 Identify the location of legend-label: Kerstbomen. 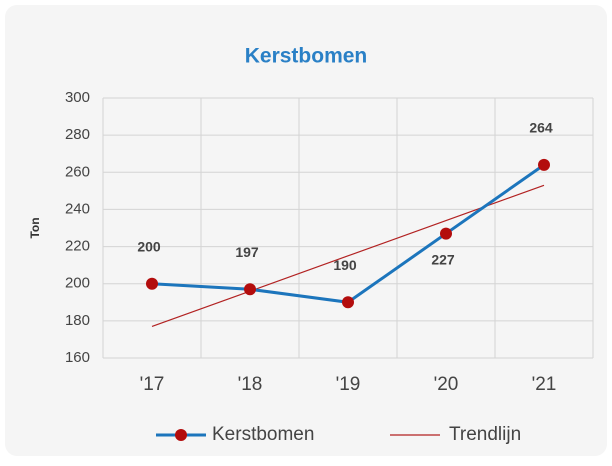
(263, 434).